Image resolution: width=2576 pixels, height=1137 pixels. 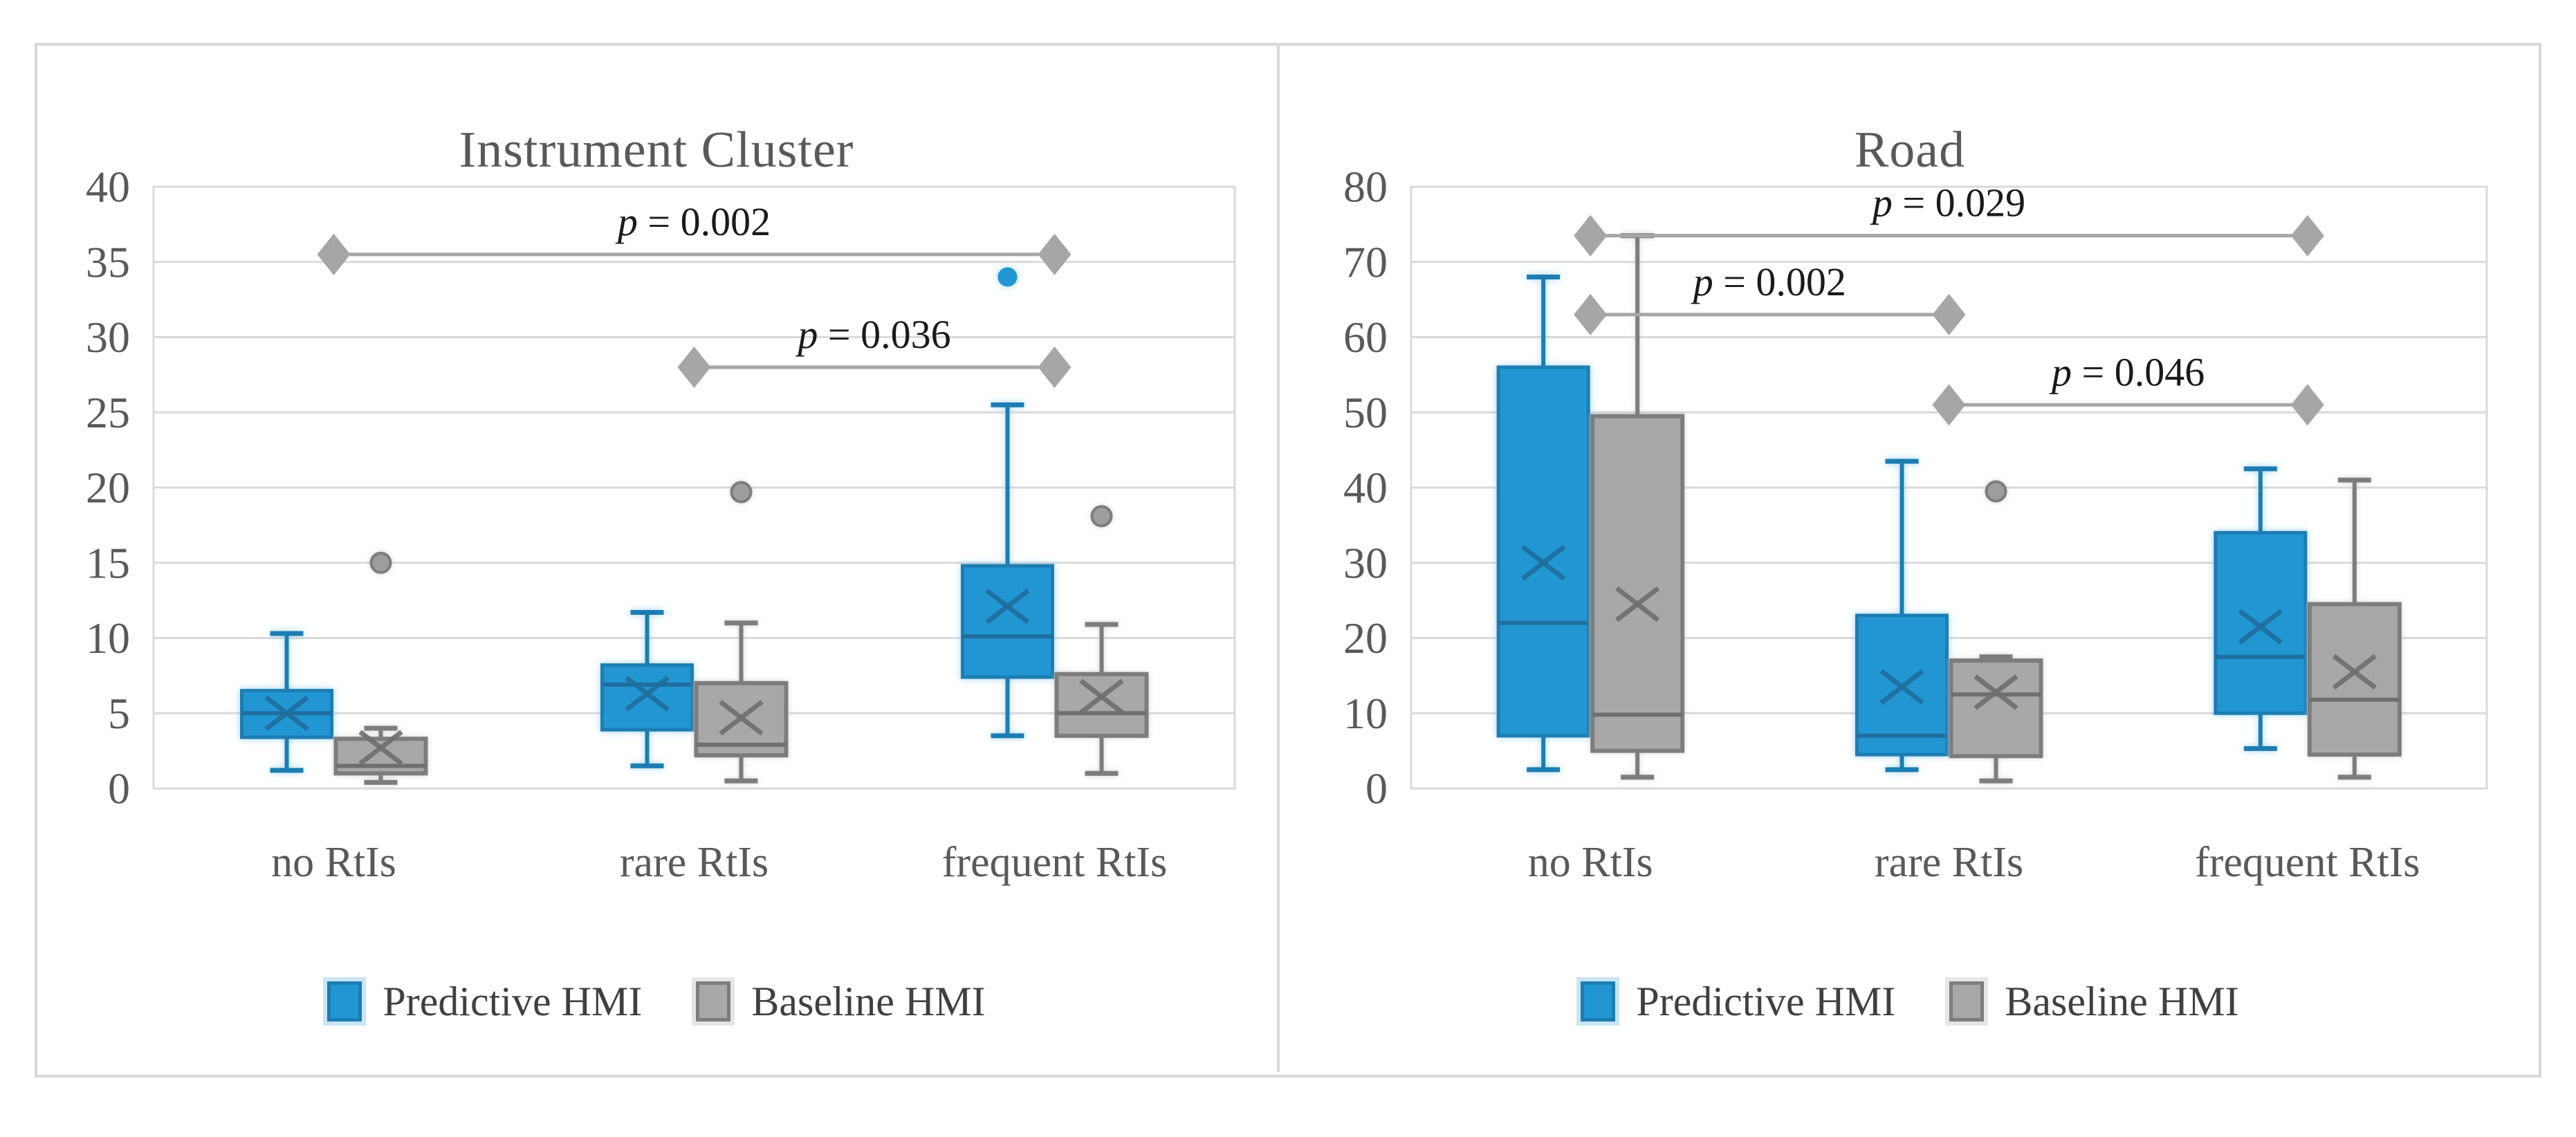 What do you see at coordinates (1947, 203) in the screenshot?
I see `p-value-label: p = 0.029` at bounding box center [1947, 203].